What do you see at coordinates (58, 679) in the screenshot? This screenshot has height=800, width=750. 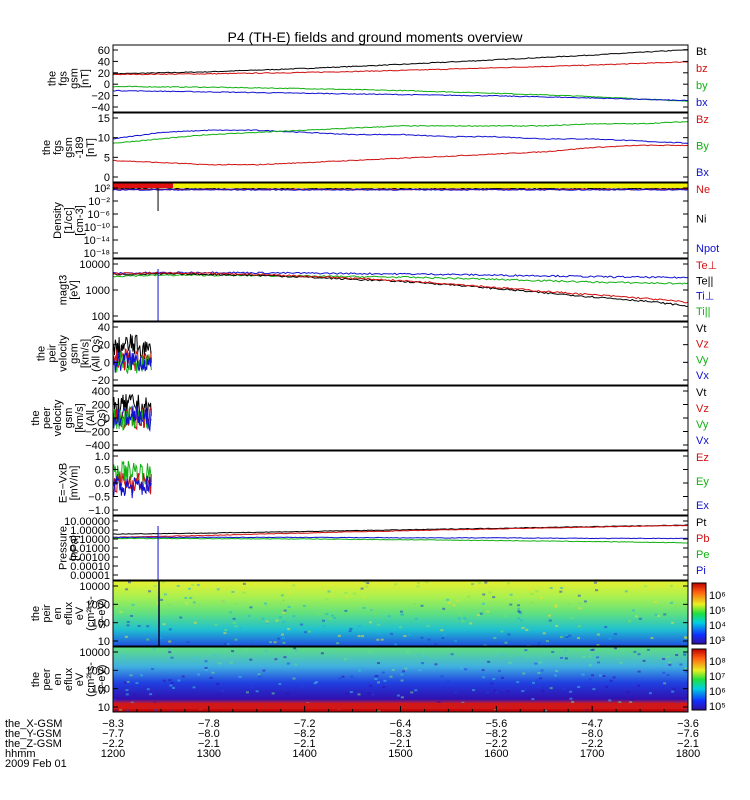 I see `y-axis-label-line: en` at bounding box center [58, 679].